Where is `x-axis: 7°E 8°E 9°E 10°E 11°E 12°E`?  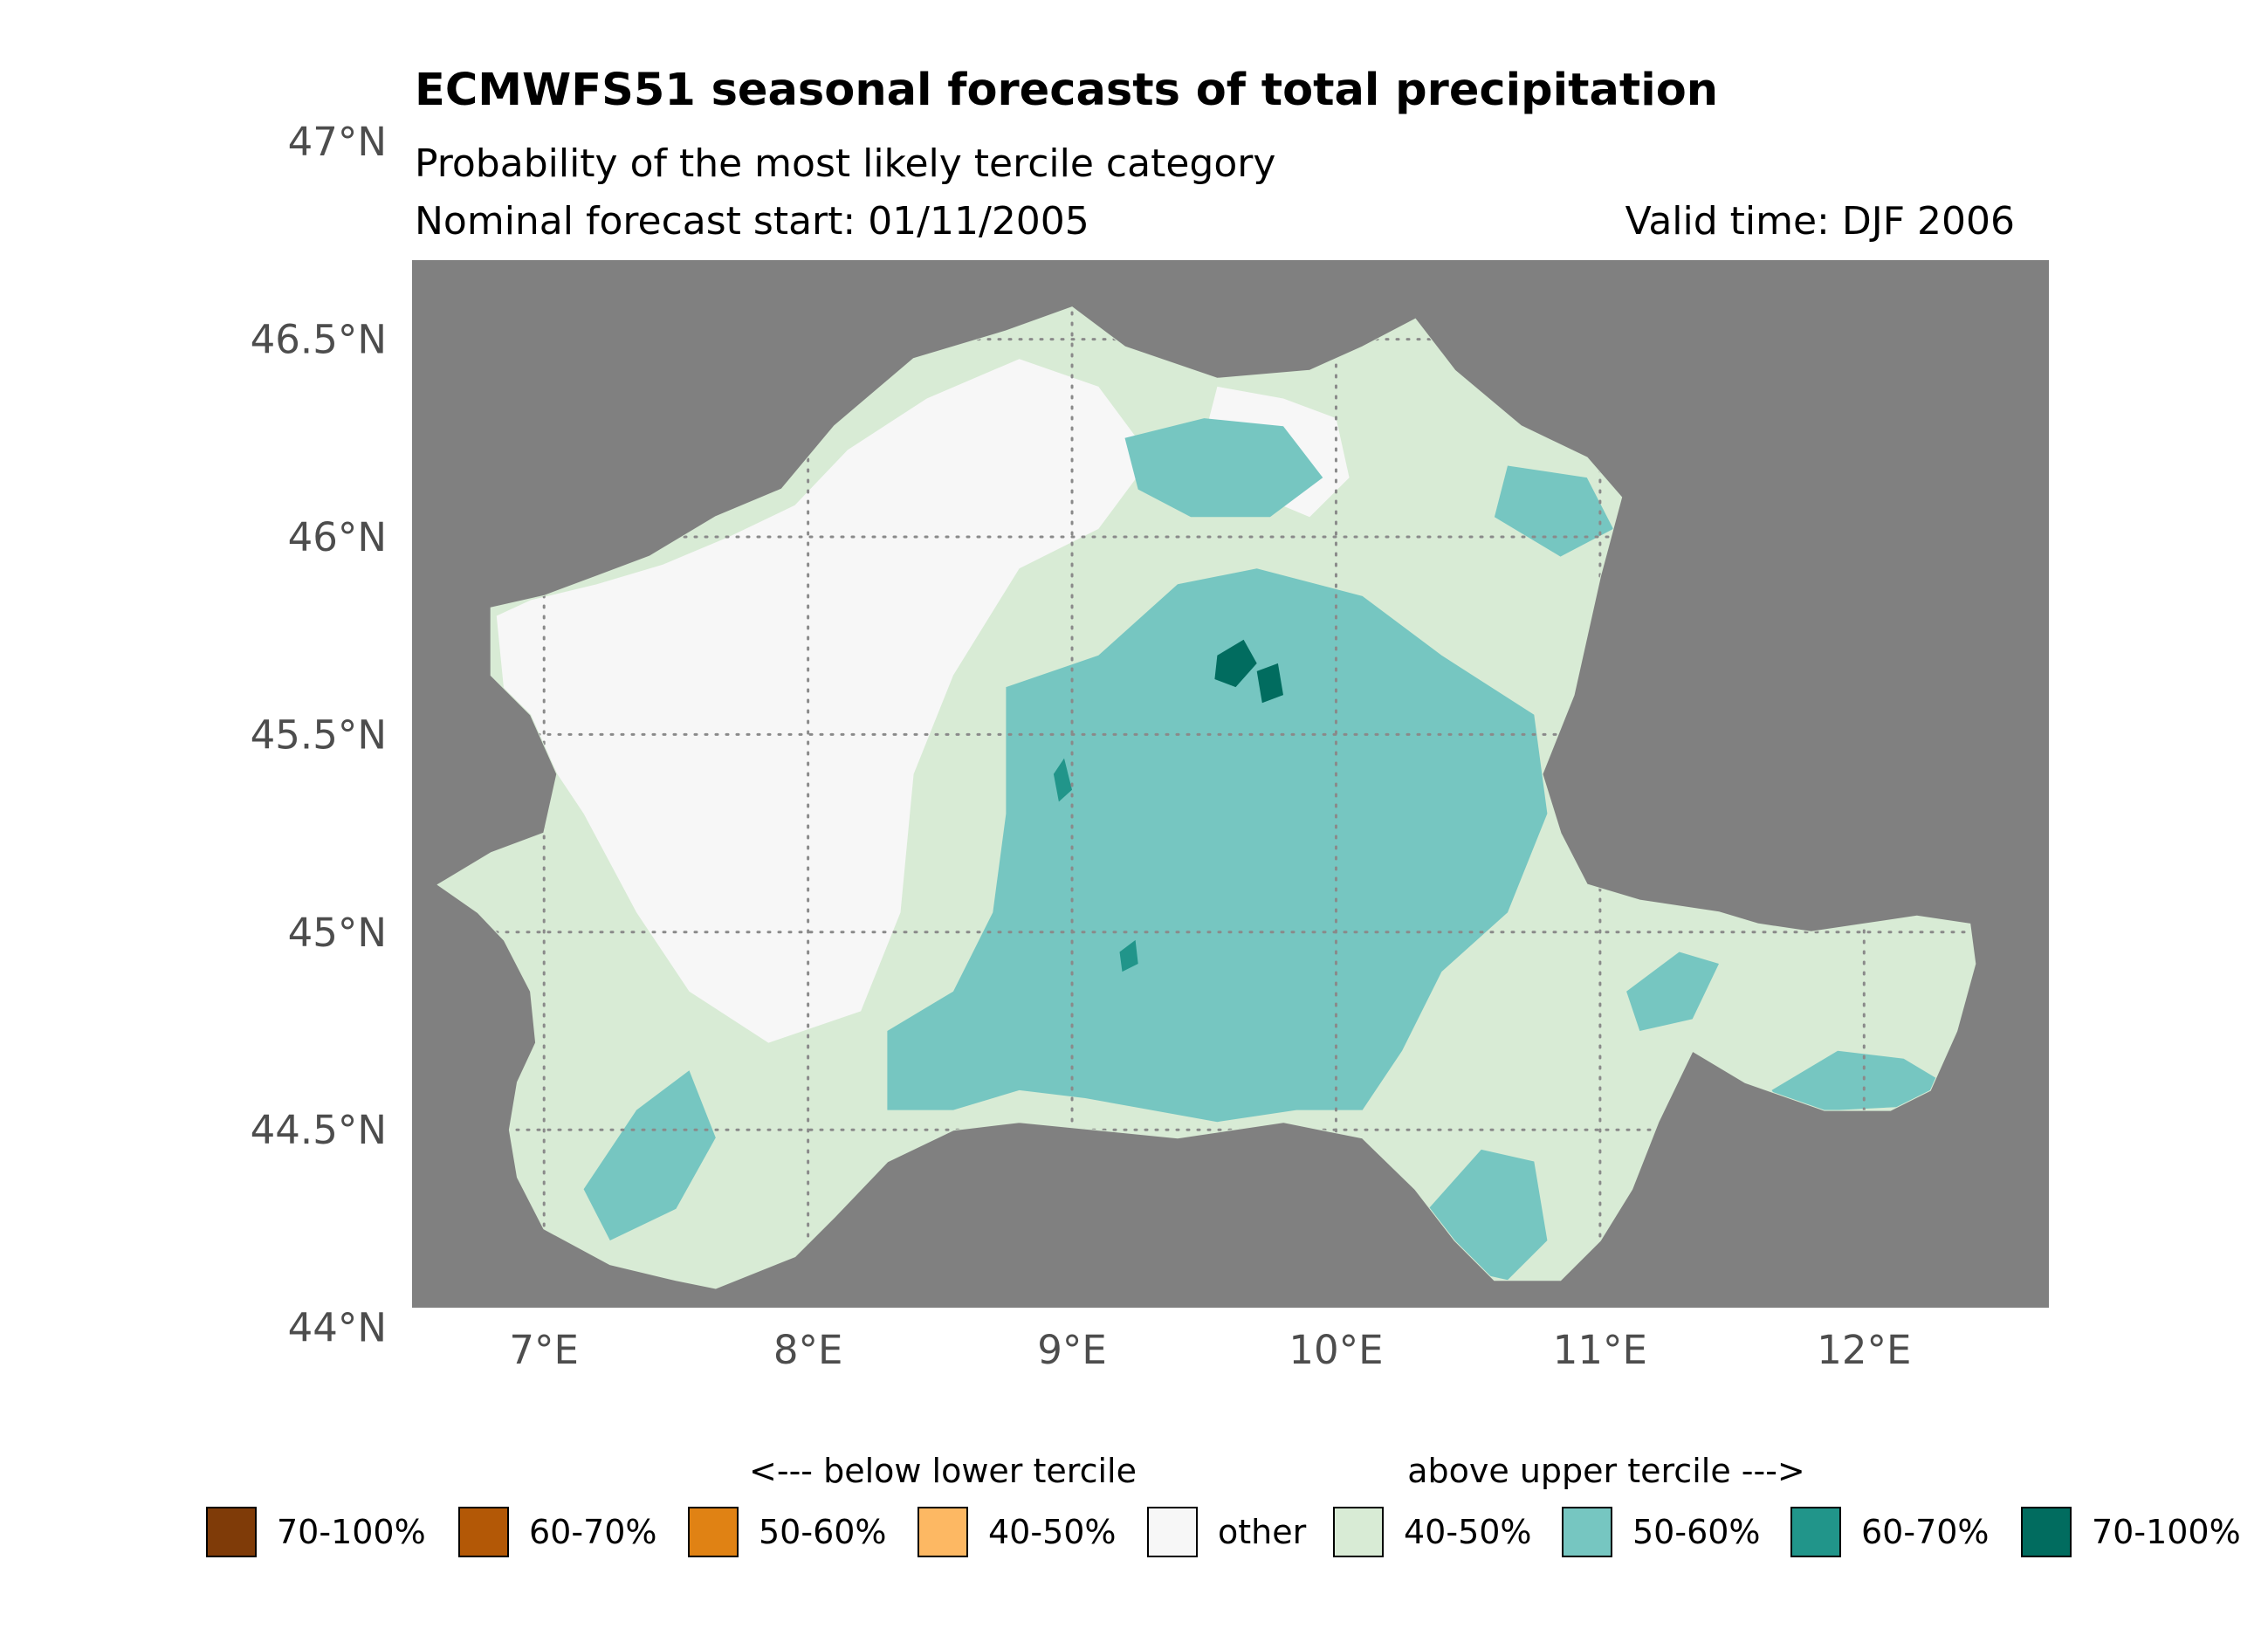
x-axis: 7°E 8°E 9°E 10°E 11°E 12°E is located at coordinates (1210, 1350).